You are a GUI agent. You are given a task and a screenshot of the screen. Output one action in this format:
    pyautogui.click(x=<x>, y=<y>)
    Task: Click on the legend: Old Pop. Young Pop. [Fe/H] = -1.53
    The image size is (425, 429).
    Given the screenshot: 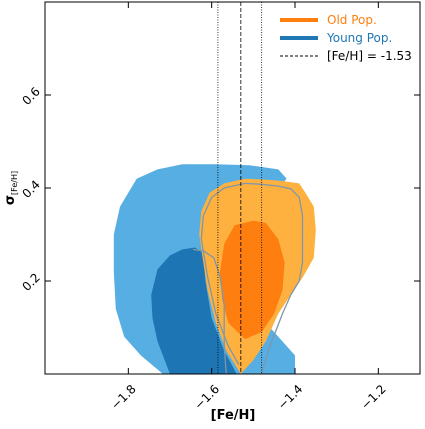 What is the action you would take?
    pyautogui.click(x=346, y=38)
    